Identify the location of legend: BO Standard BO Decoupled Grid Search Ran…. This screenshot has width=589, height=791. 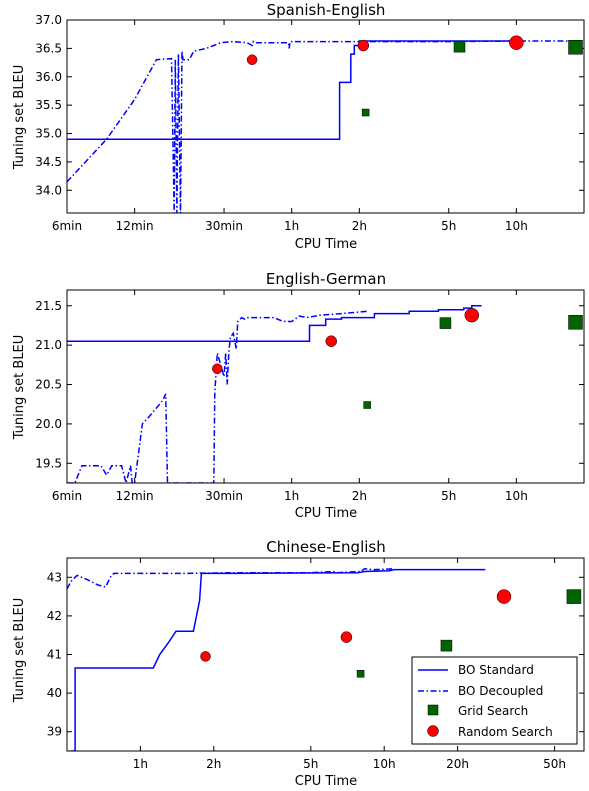
(494, 700).